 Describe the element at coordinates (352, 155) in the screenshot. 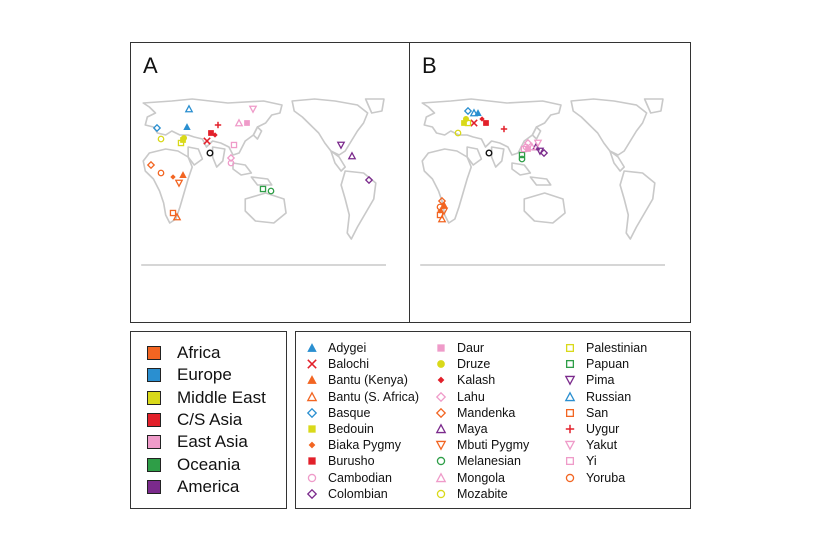

I see `marker-maya` at that location.